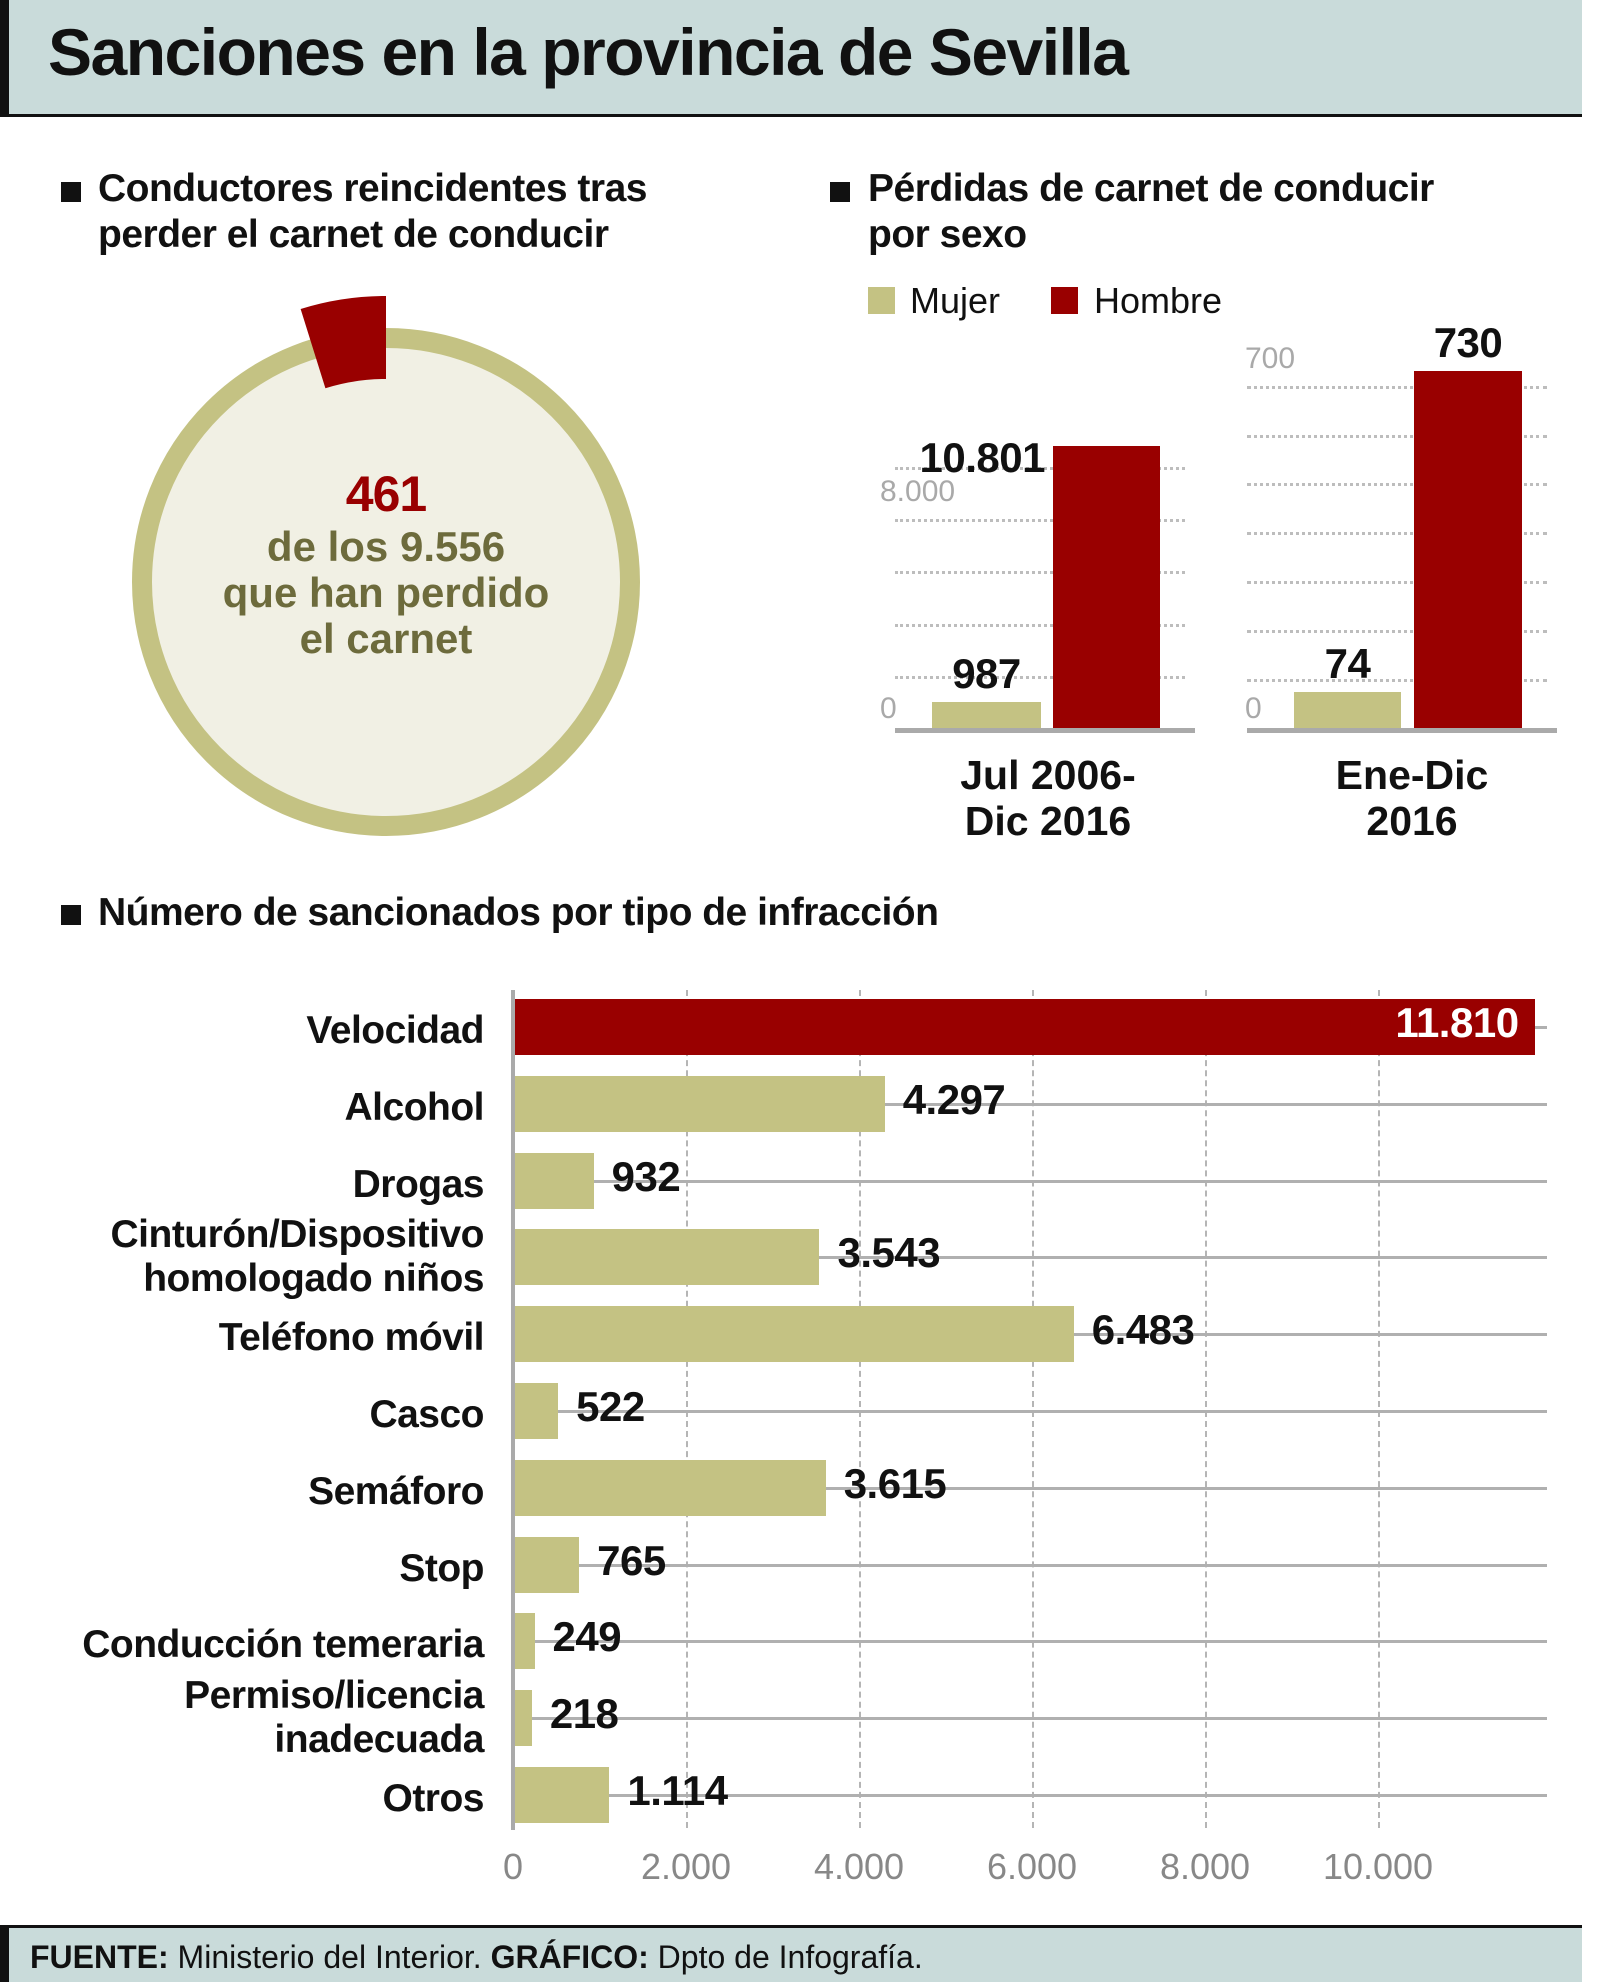  I want to click on legend-label-mujer: Mujer, so click(955, 300).